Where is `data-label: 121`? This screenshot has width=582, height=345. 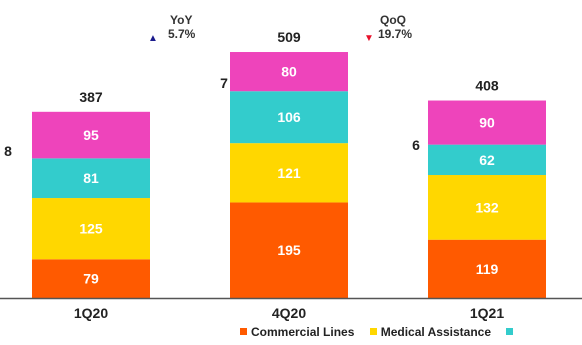
data-label: 121 is located at coordinates (289, 173).